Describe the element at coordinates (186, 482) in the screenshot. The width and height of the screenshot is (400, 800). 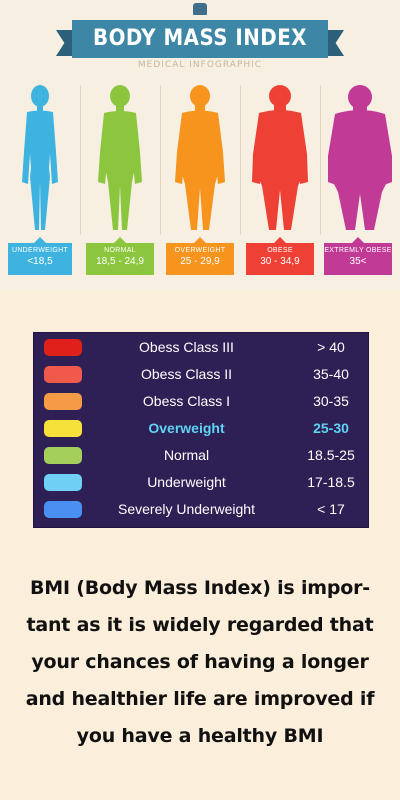
I see `class-label: Underweight` at that location.